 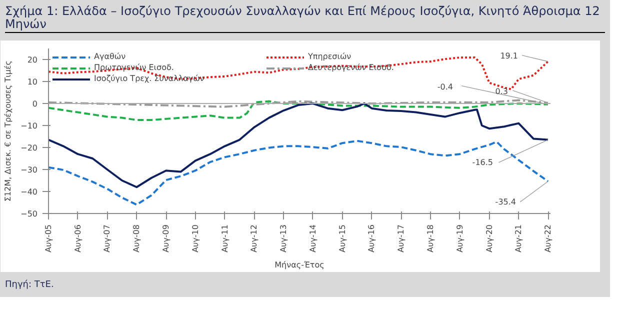 I want to click on x-tick-label: Αυγ-15, so click(x=342, y=238).